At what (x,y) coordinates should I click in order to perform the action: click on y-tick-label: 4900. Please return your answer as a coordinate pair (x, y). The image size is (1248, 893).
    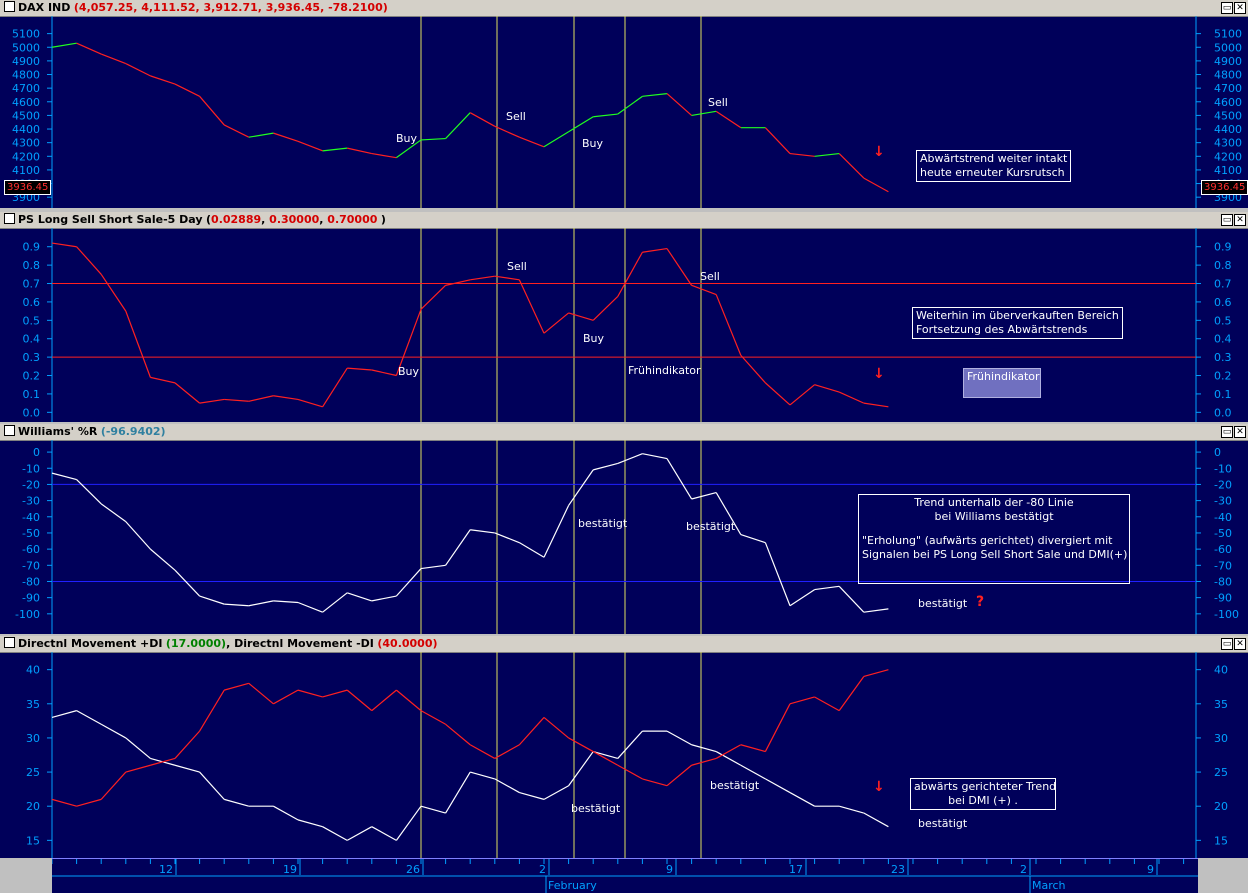
    Looking at the image, I should click on (26, 61).